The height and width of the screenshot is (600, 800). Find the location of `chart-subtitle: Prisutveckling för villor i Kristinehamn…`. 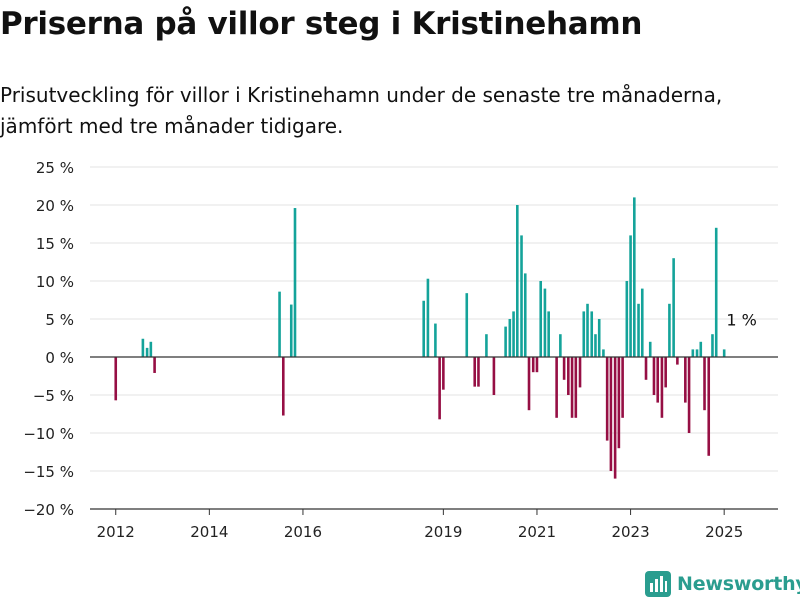

chart-subtitle: Prisutveckling för villor i Kristinehamn… is located at coordinates (361, 110).